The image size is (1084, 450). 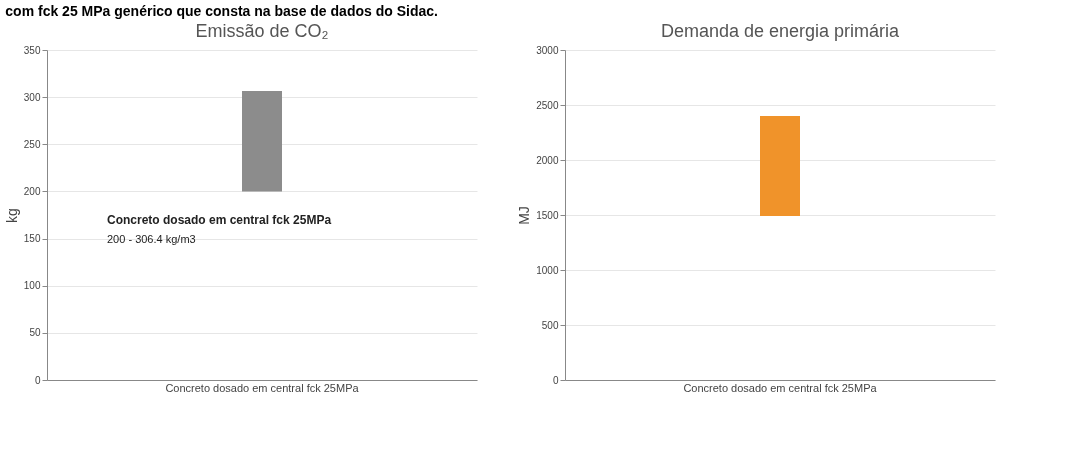 I want to click on y-tick-label: 1000, so click(x=547, y=270).